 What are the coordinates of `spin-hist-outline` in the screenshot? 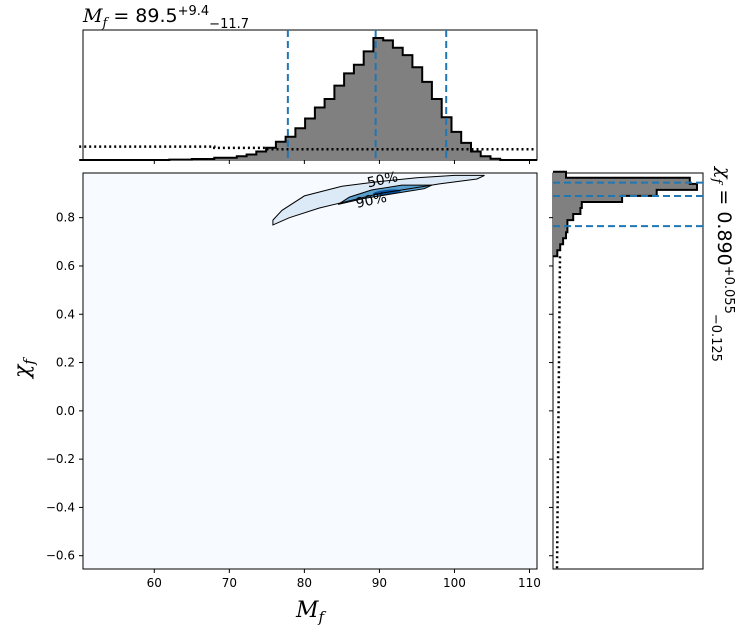 It's located at (625, 214).